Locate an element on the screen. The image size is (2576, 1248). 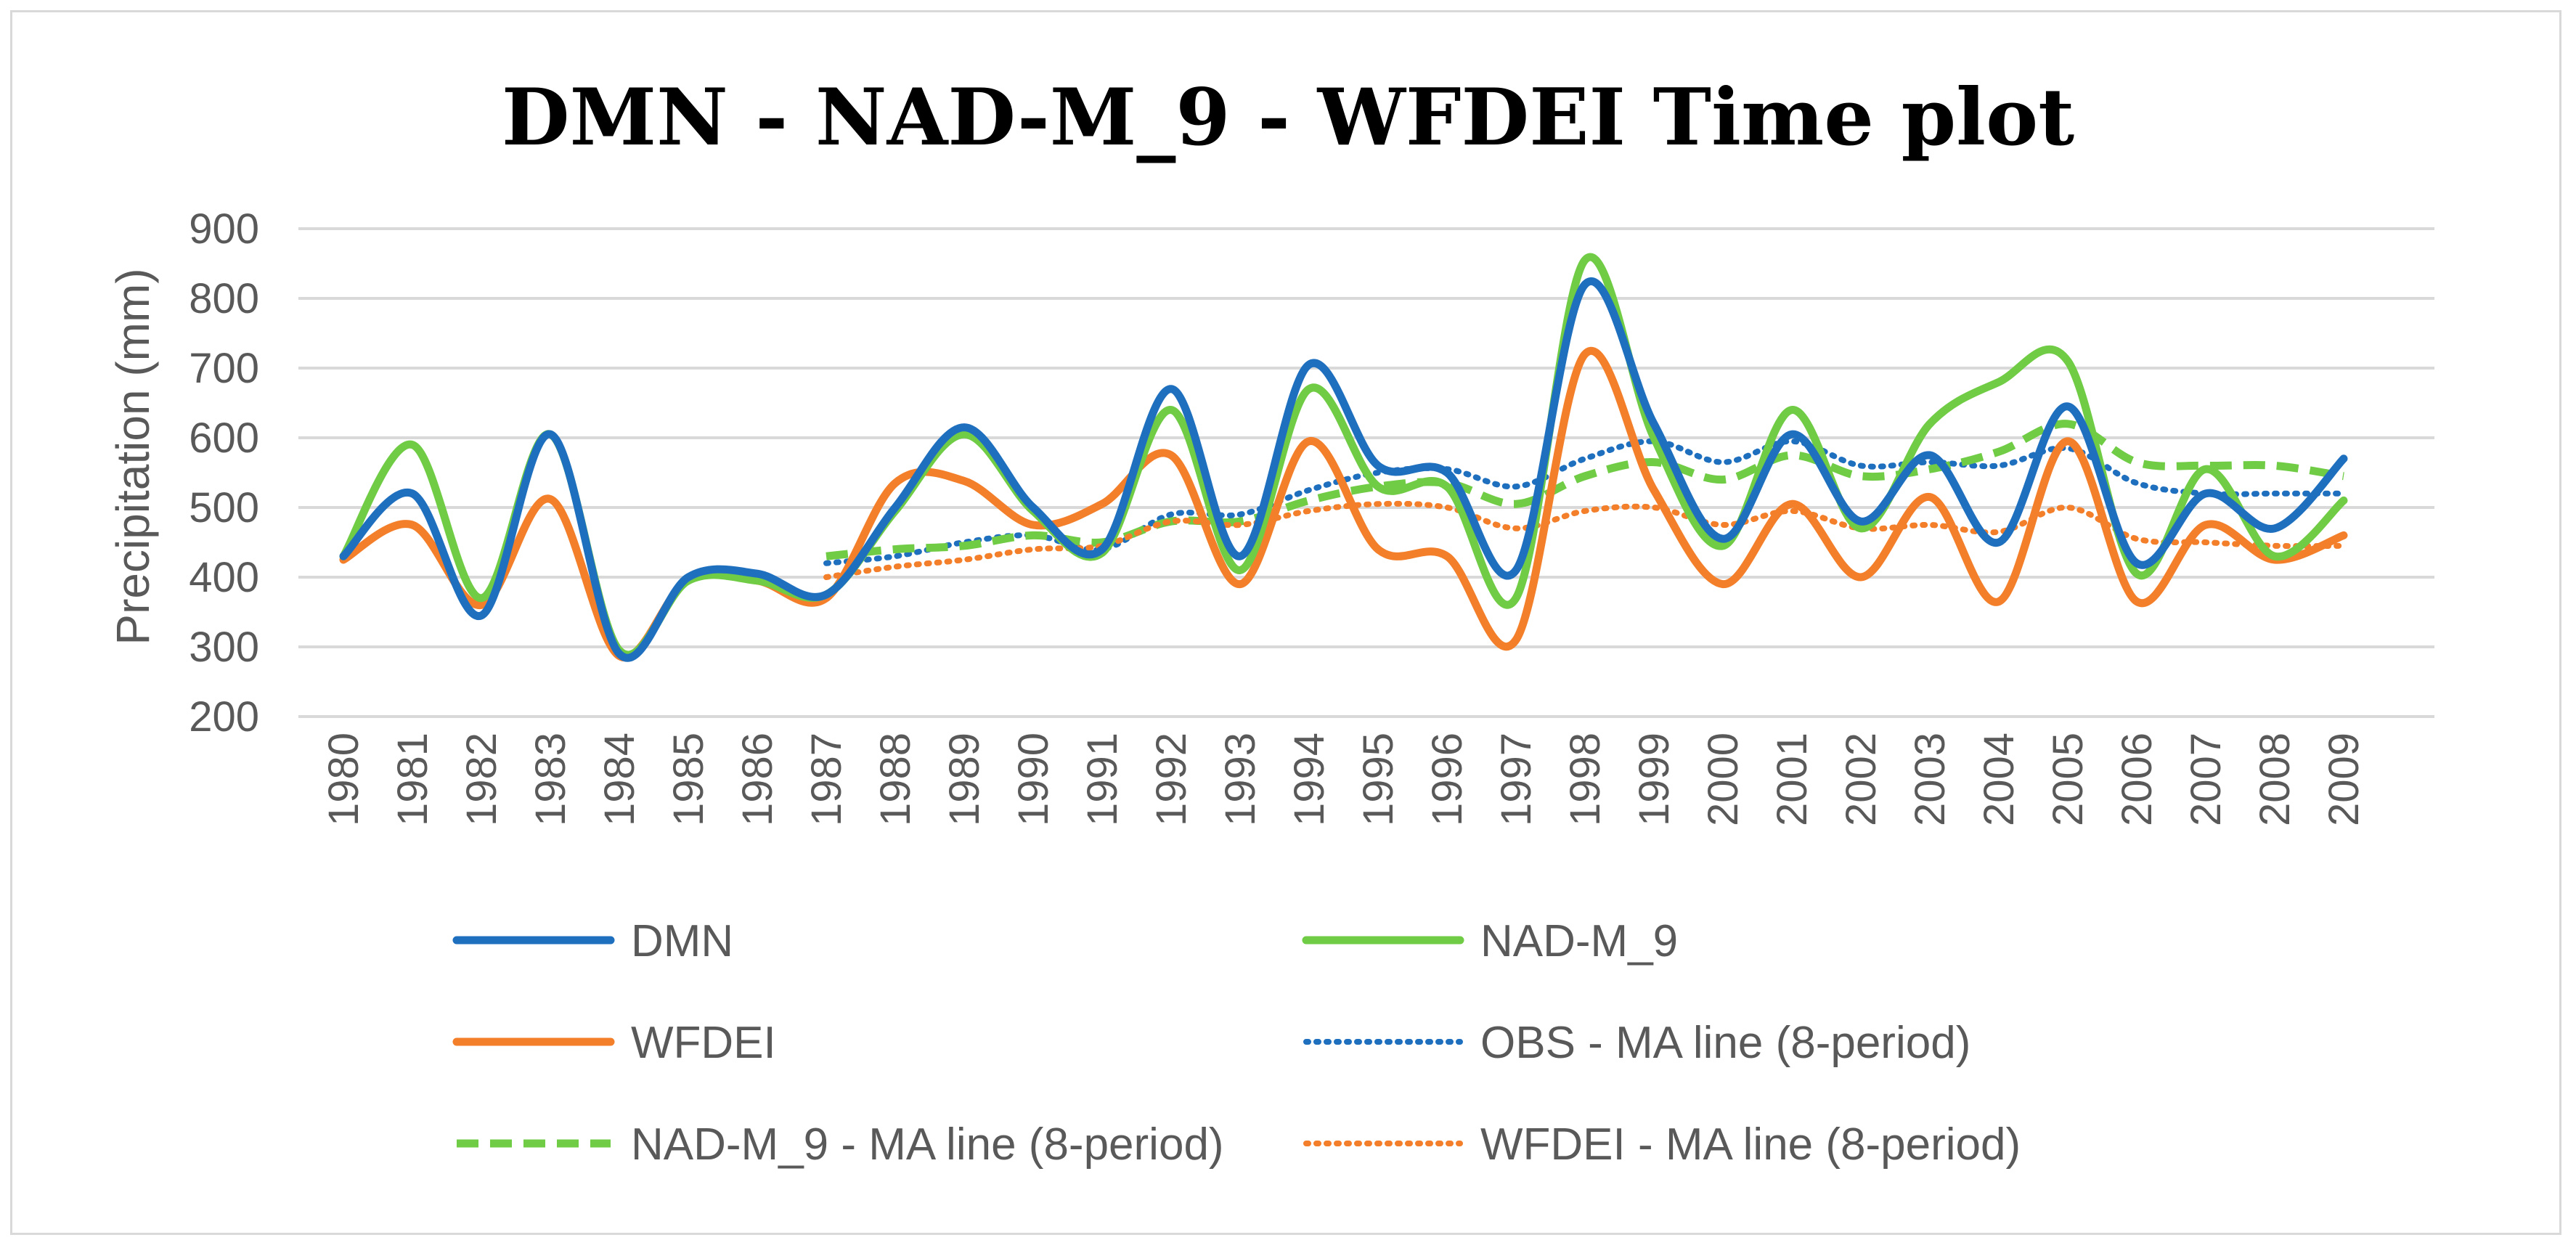
x-tick-label: 1999 is located at coordinates (1654, 779).